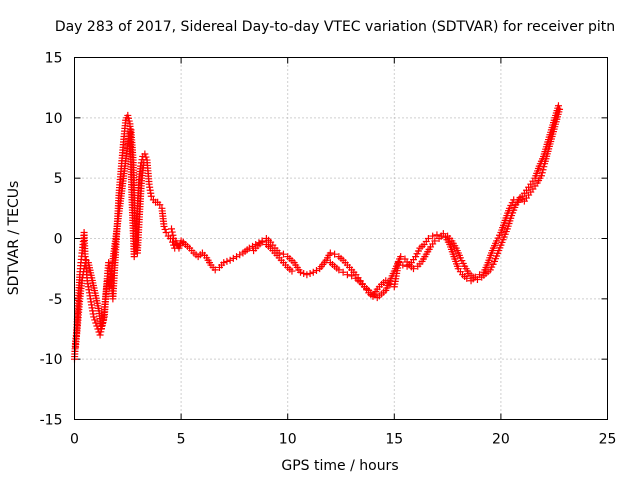  Describe the element at coordinates (608, 440) in the screenshot. I see `x-tick-label: 25` at that location.